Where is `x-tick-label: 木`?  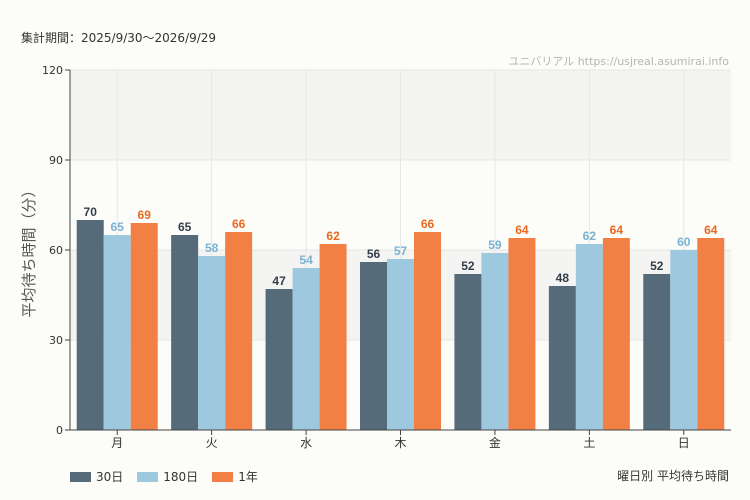 x-tick-label: 木 is located at coordinates (400, 443).